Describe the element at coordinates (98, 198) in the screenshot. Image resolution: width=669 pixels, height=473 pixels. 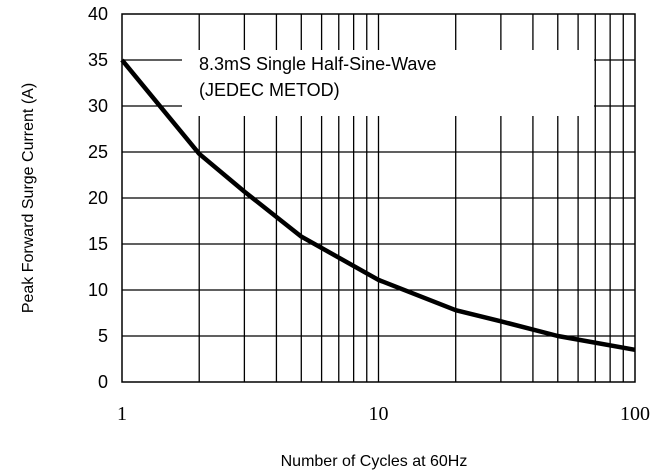
I see `y-tick-label: 20` at that location.